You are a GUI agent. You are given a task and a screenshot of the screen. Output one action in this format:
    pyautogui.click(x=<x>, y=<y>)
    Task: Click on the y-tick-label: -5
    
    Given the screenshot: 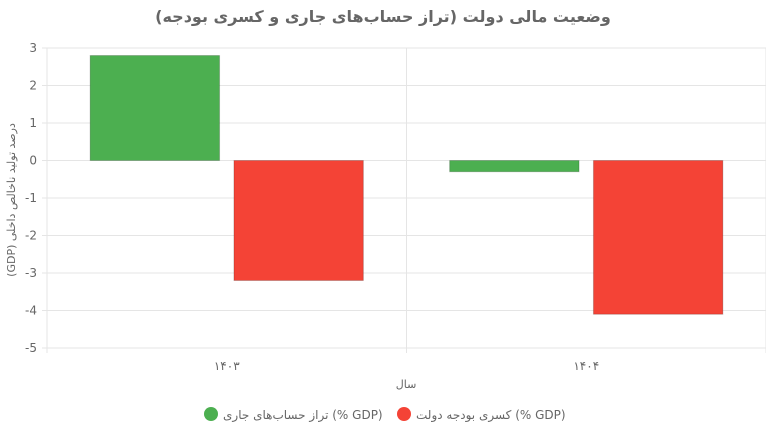 What is the action you would take?
    pyautogui.click(x=31, y=348)
    